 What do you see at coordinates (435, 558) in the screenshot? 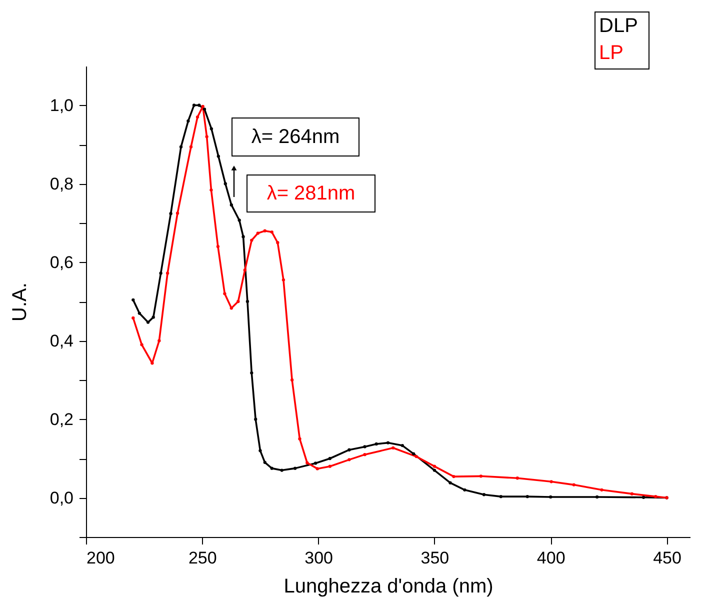
I see `x-tick-label: 350` at bounding box center [435, 558].